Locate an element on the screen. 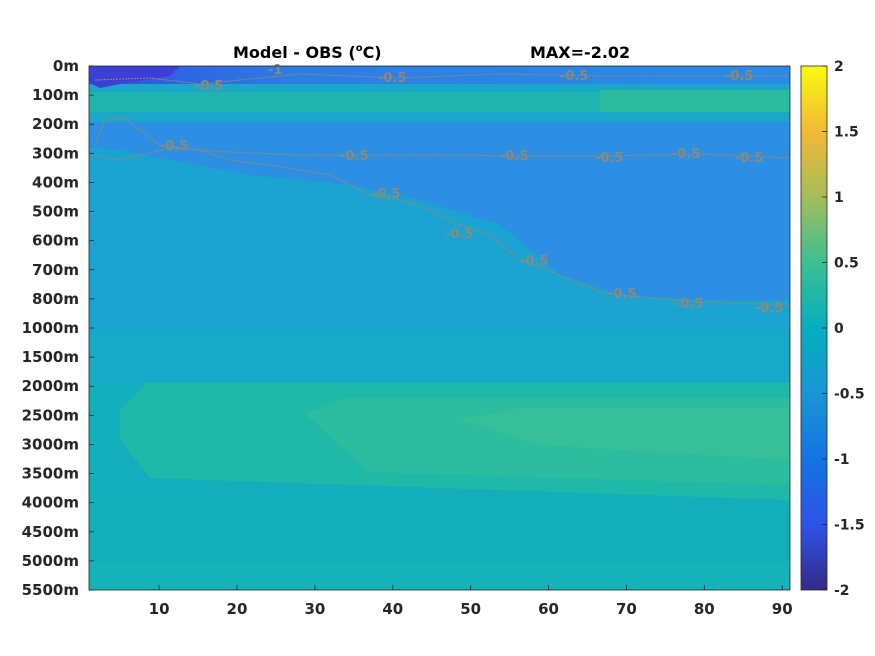 The height and width of the screenshot is (656, 875). colorbar-ticks: 2 1.5 1 0.5 0 -0.5 -1 -1.5 -2 is located at coordinates (843, 329).